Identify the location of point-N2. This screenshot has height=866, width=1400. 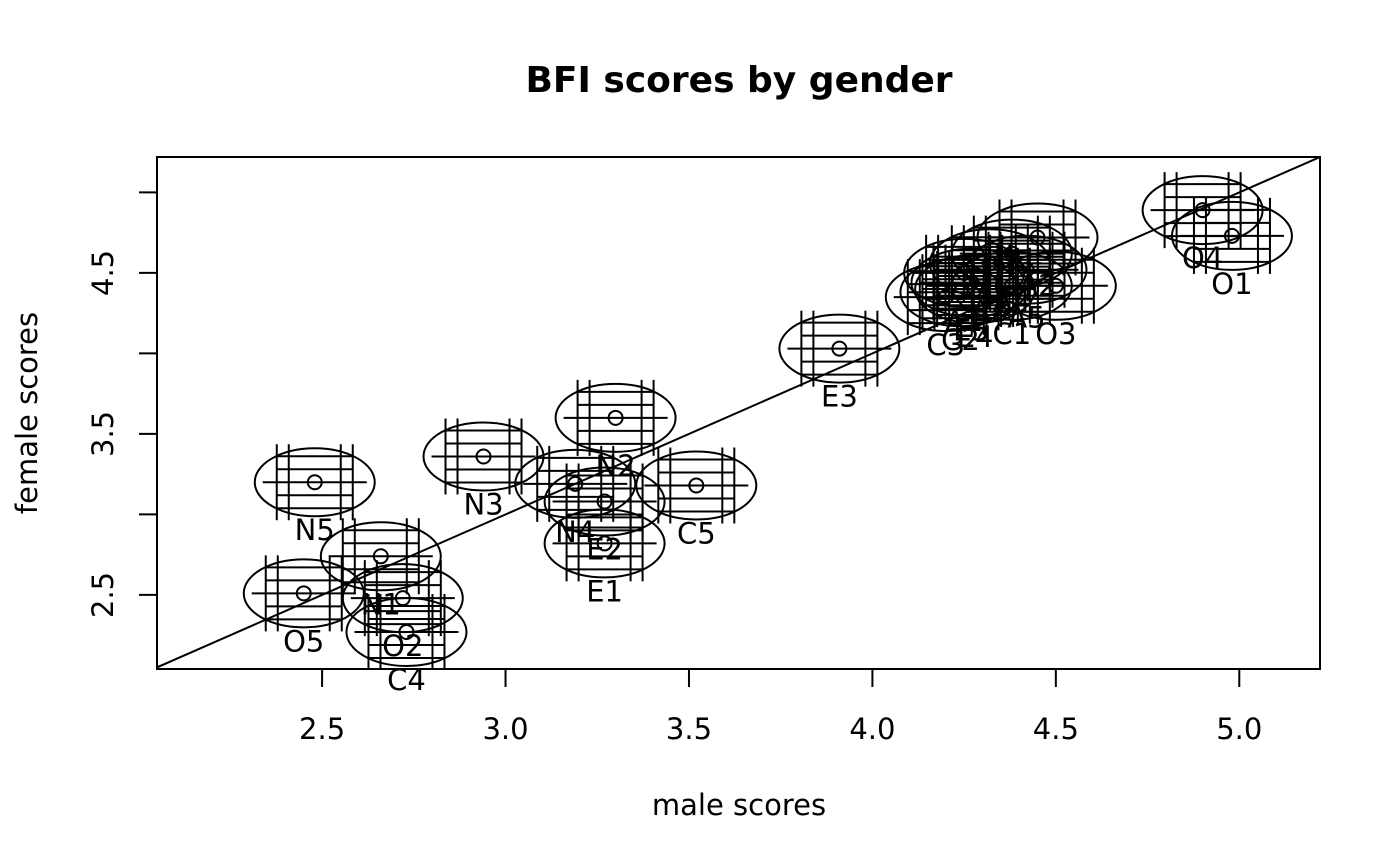
(615, 417).